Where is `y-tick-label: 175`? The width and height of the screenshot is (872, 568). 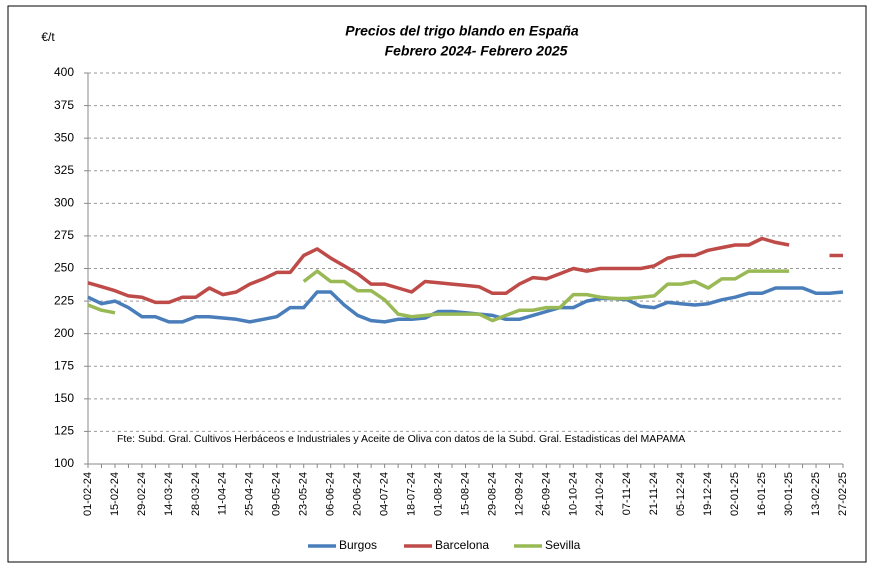
y-tick-label: 175 is located at coordinates (64, 365).